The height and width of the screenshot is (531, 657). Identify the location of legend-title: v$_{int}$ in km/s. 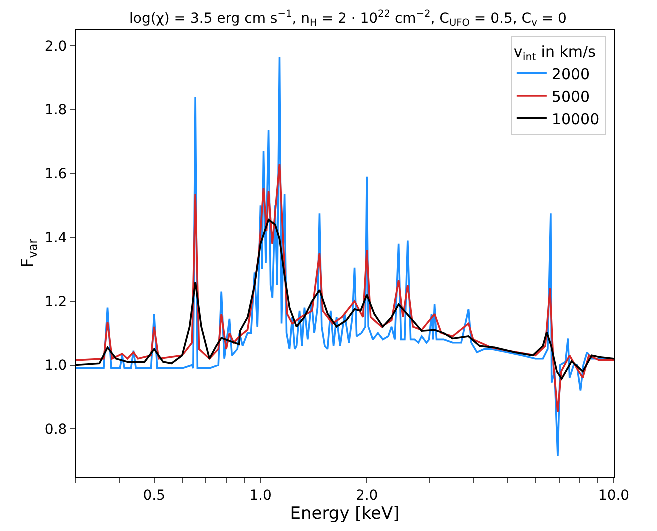
(555, 53).